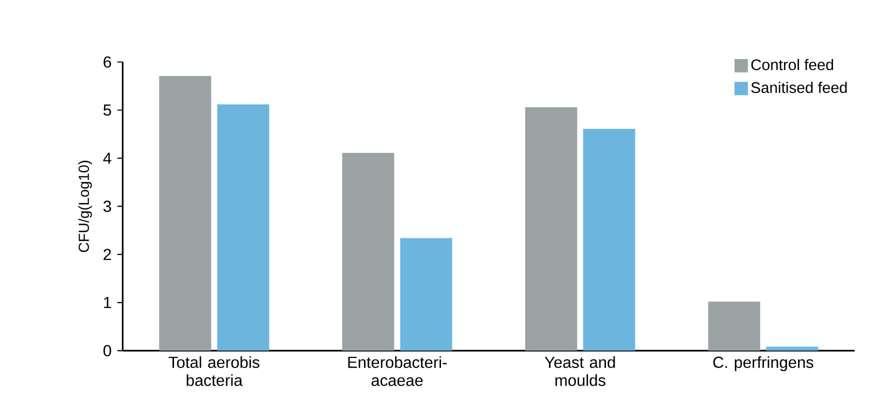 The height and width of the screenshot is (420, 895). Describe the element at coordinates (214, 371) in the screenshot. I see `x-tick-label: Total aerobis bacteria` at that location.